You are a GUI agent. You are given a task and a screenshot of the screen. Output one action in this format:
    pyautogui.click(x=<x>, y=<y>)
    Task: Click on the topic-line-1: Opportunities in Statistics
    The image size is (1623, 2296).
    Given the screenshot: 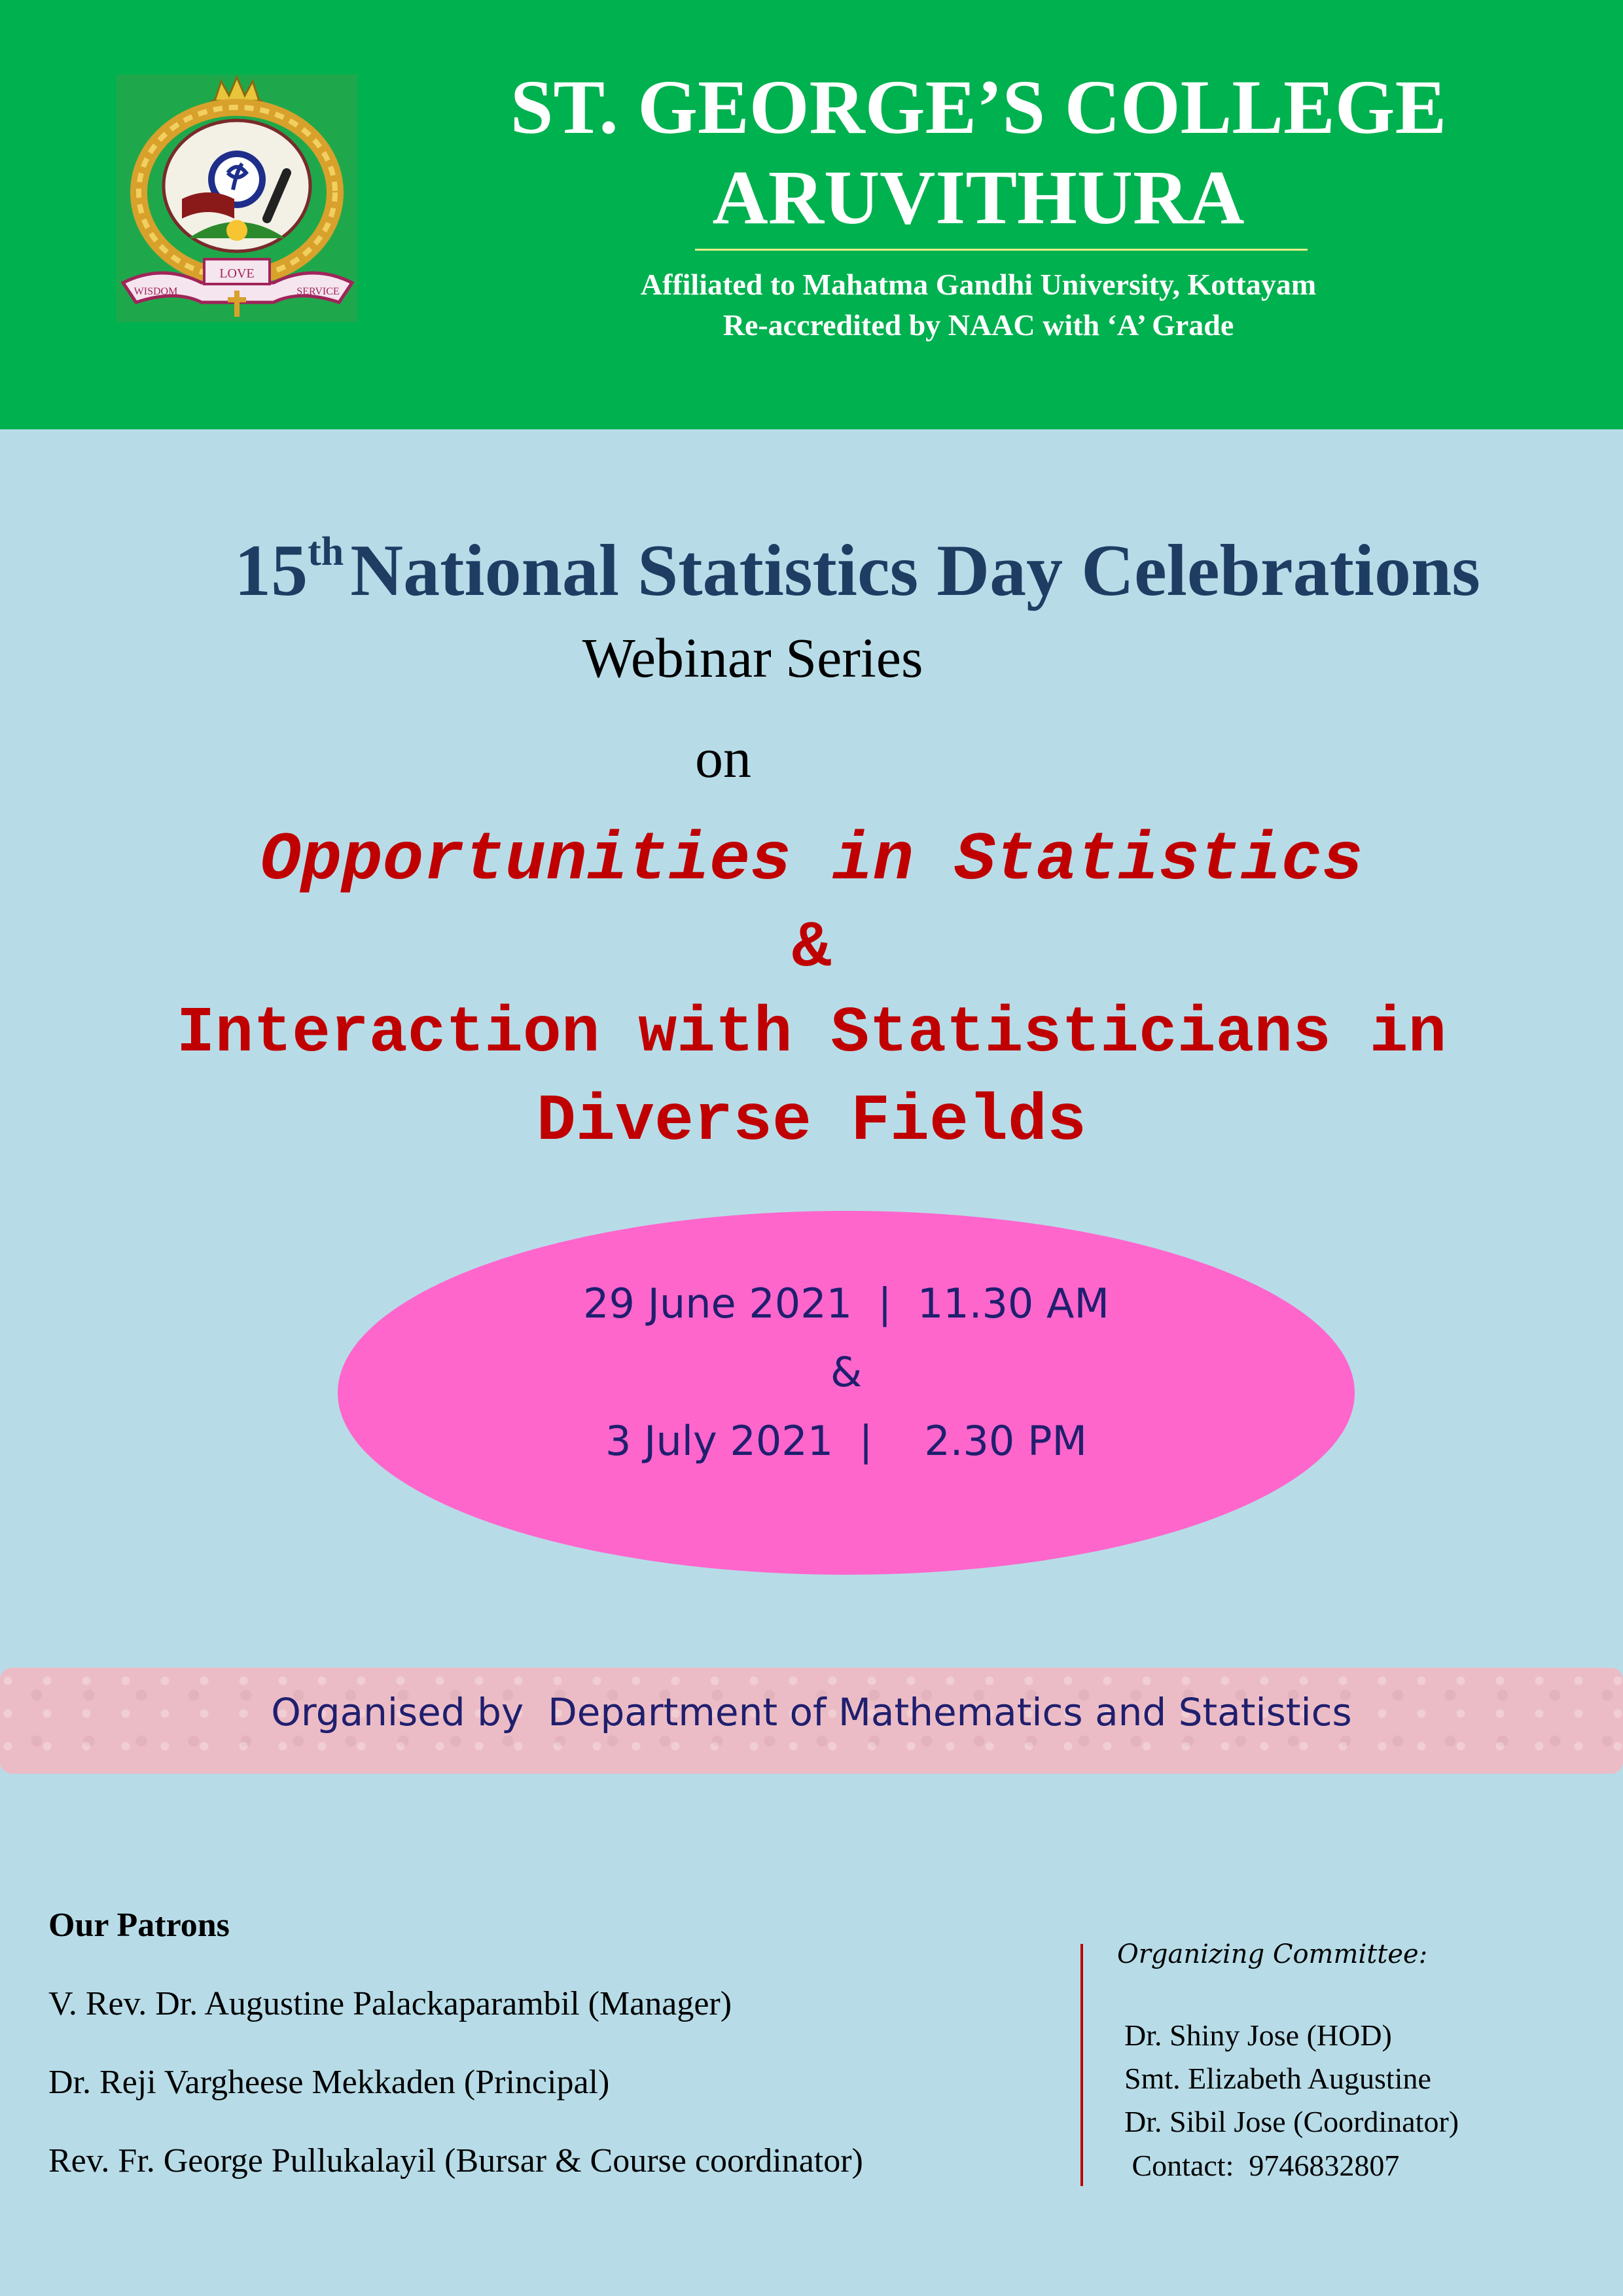 What is the action you would take?
    pyautogui.click(x=811, y=860)
    